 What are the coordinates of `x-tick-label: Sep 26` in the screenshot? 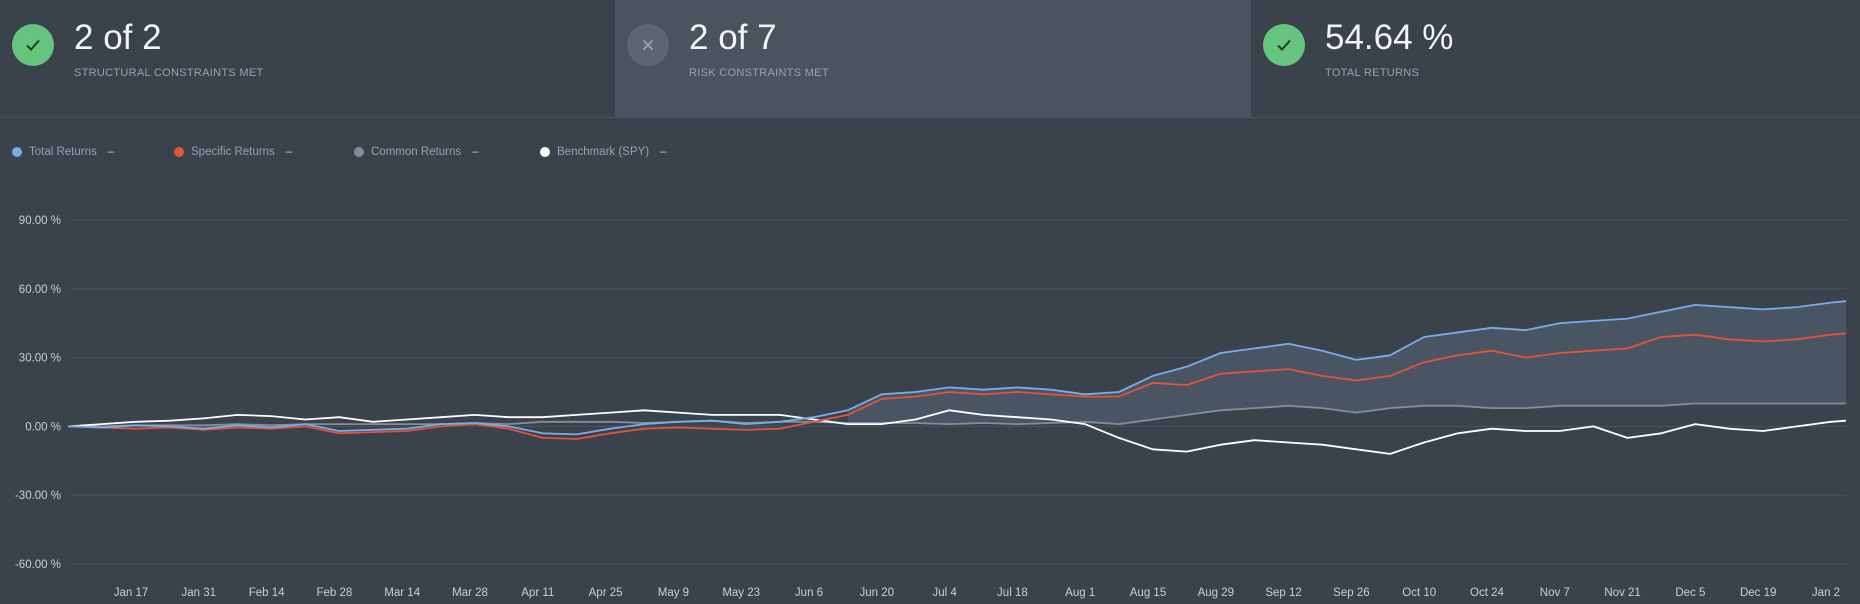 It's located at (1351, 593).